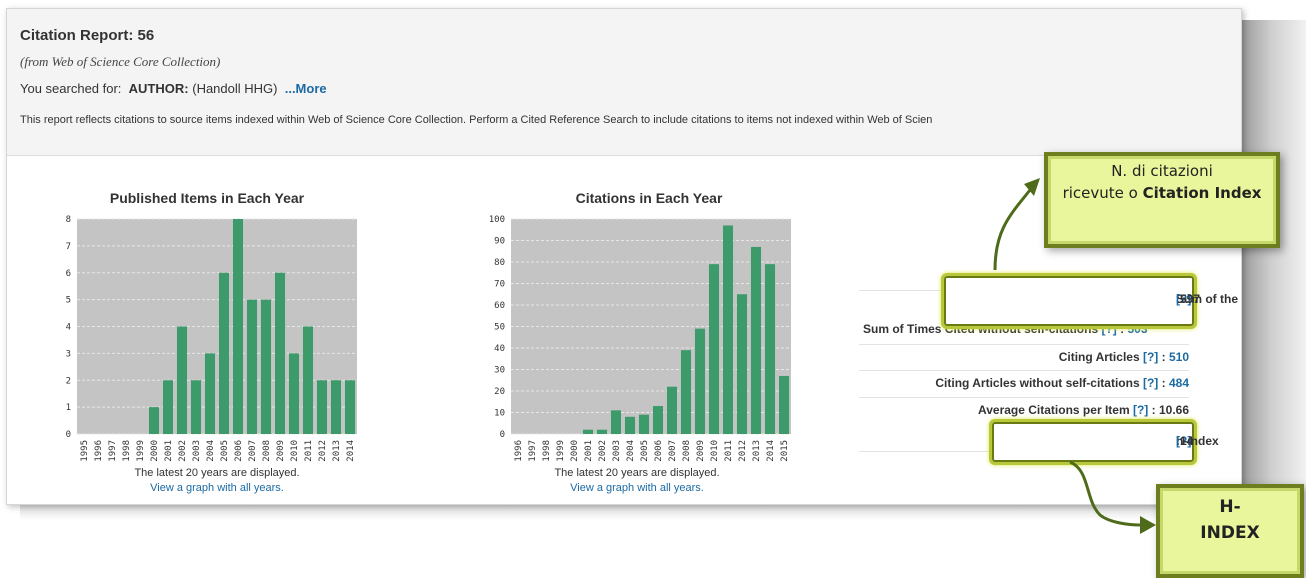  Describe the element at coordinates (1099, 357) in the screenshot. I see `metric-label: Citing Articles` at that location.